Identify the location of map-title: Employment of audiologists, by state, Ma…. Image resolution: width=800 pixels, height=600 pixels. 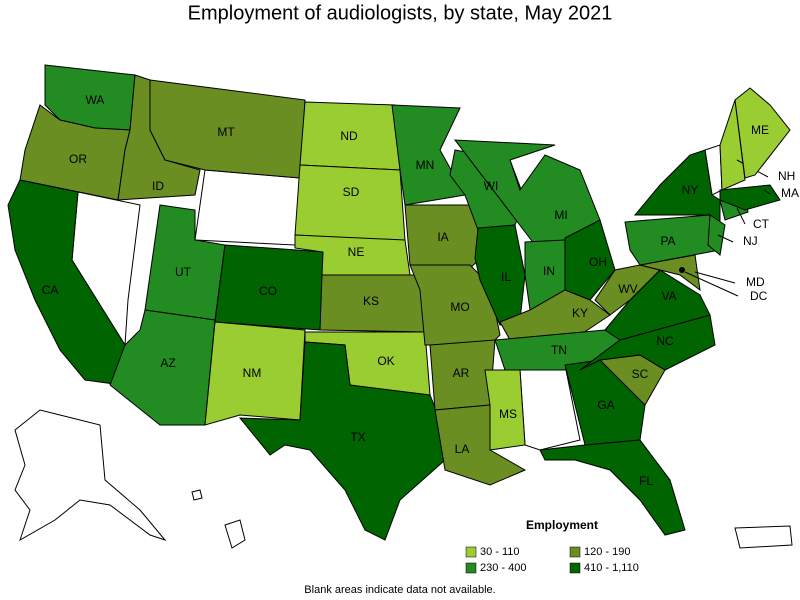
(400, 13).